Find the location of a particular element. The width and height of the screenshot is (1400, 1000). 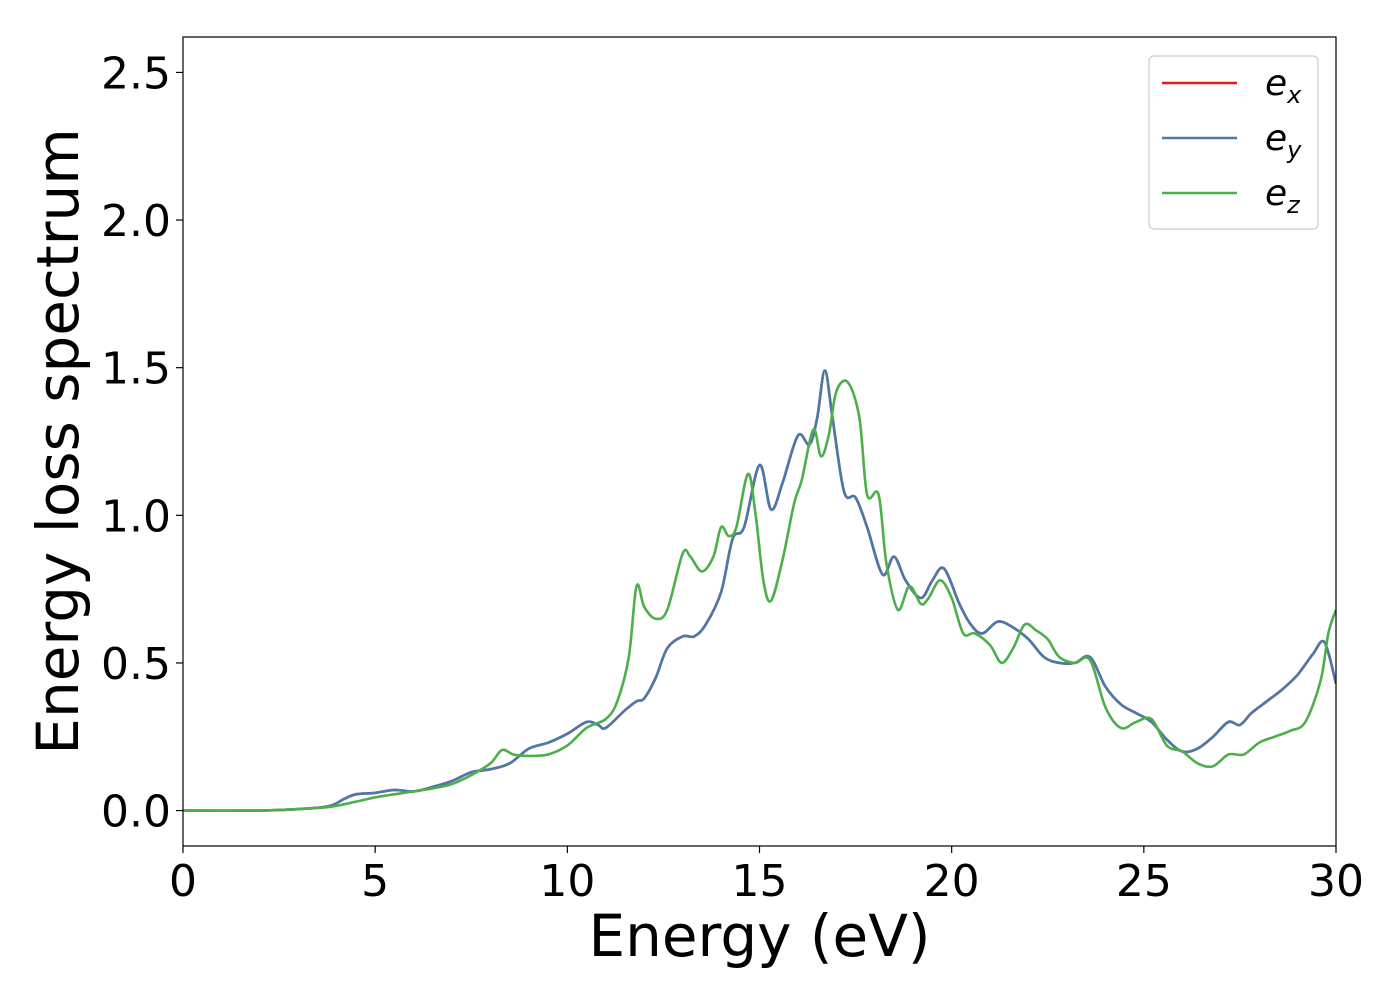

x-axis: 0 5 10 15 20 25 30 is located at coordinates (766, 876).